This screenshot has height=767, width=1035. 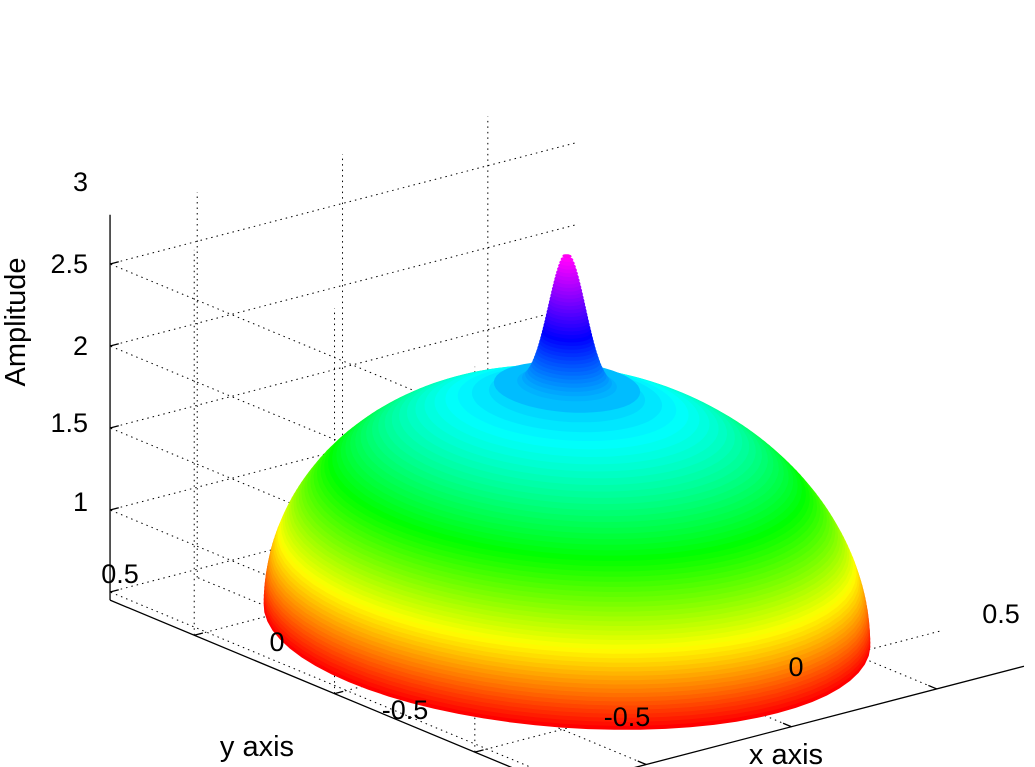 What do you see at coordinates (276, 642) in the screenshot?
I see `y-tick-label: 0` at bounding box center [276, 642].